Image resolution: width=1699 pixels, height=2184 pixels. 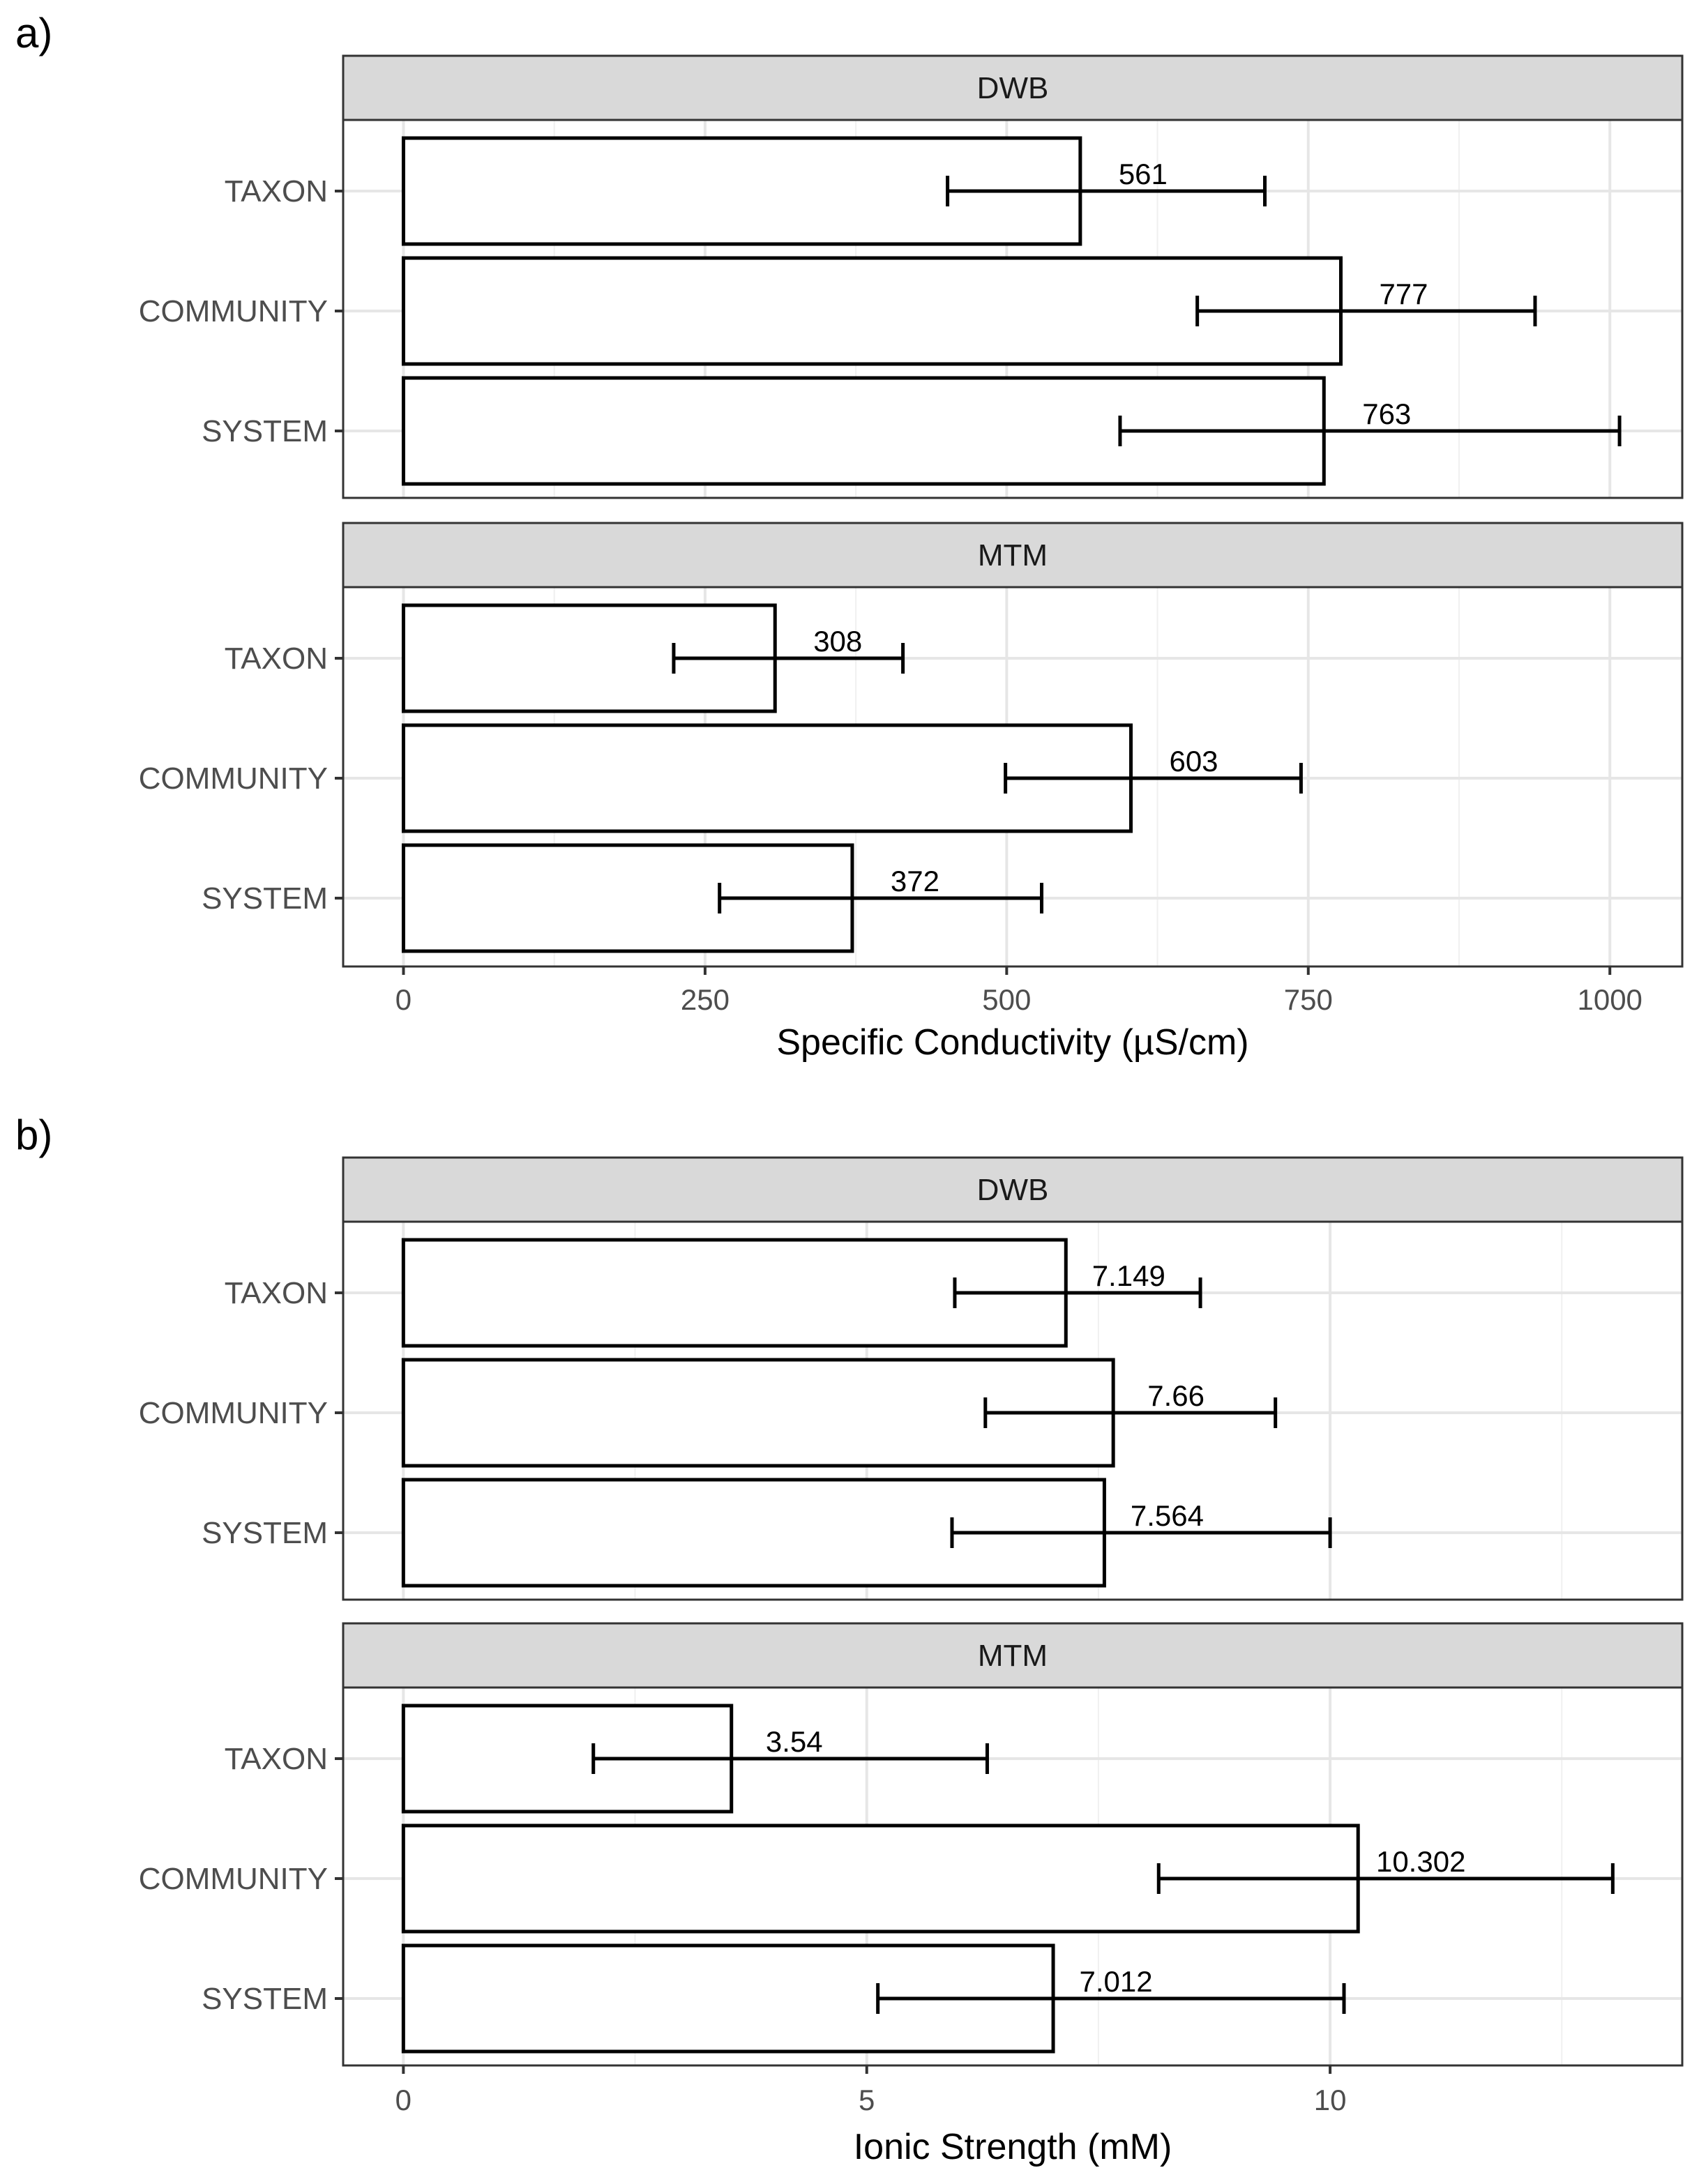 What do you see at coordinates (33, 1135) in the screenshot?
I see `panel-letter: b)` at bounding box center [33, 1135].